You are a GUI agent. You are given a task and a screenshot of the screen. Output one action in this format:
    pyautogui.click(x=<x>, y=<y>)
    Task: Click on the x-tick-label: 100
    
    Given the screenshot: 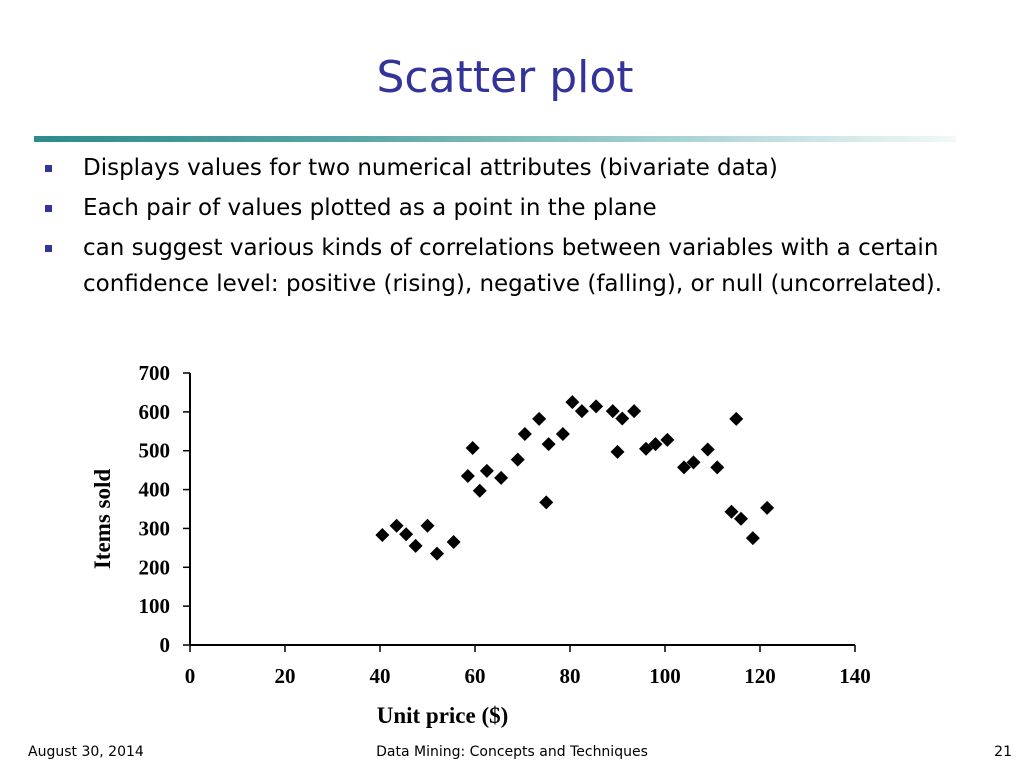 What is the action you would take?
    pyautogui.click(x=665, y=676)
    